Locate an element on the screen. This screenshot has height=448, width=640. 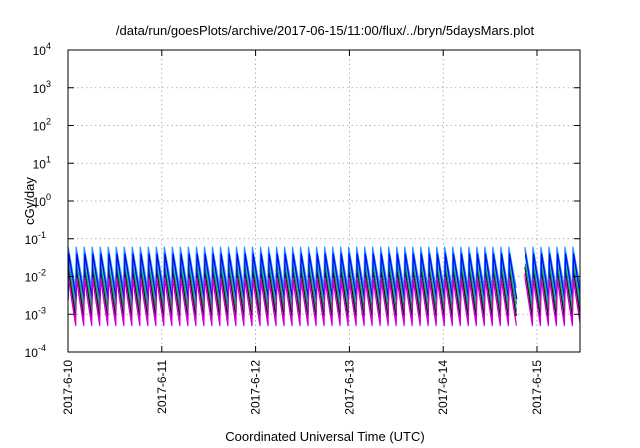
x-axis-label: Coordinated Universal Time (UTC) is located at coordinates (324, 436).